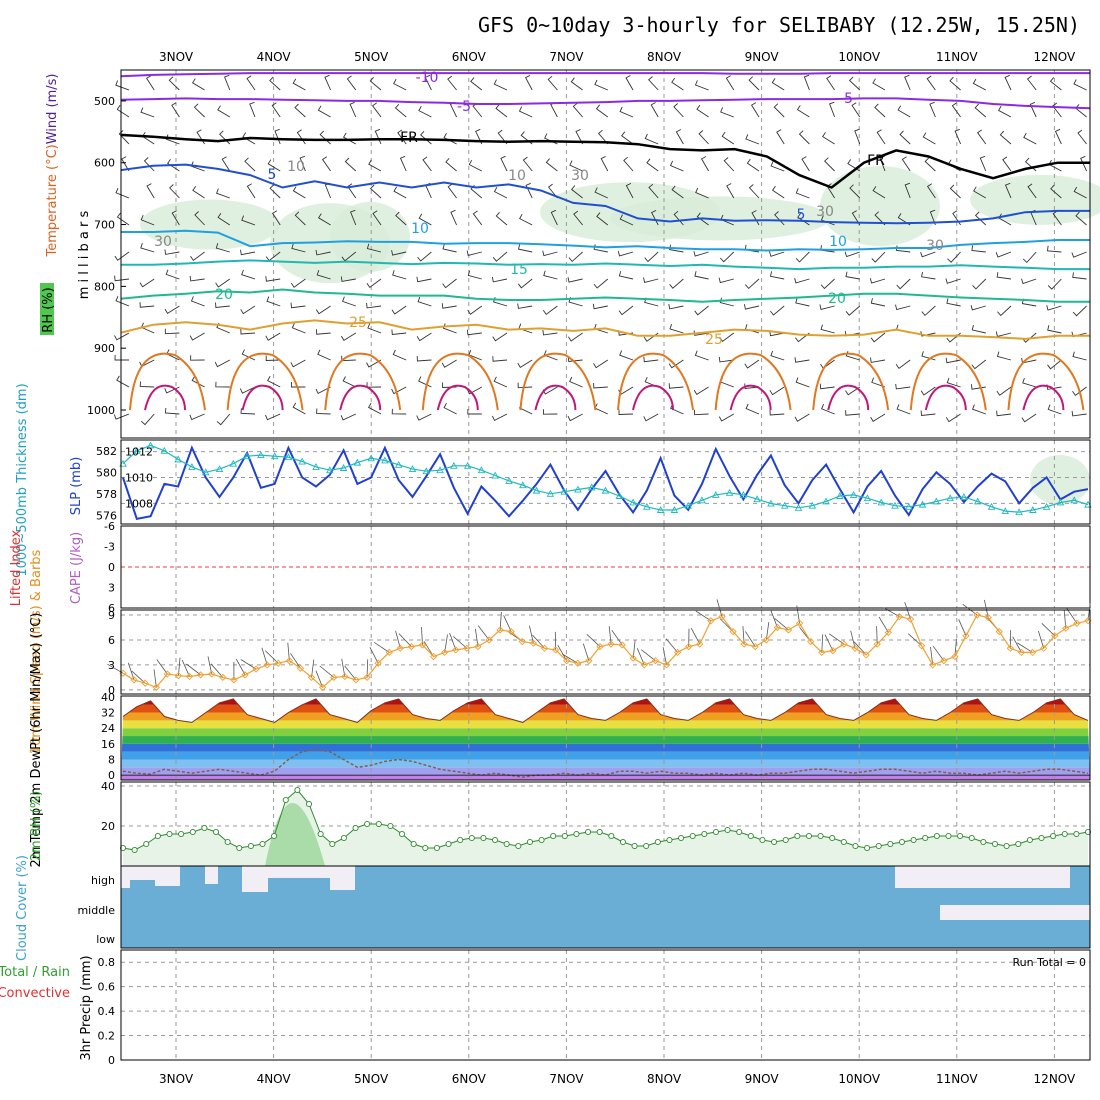 The width and height of the screenshot is (1100, 1100). I want to click on run-total: Run Total = 0, so click(1050, 962).